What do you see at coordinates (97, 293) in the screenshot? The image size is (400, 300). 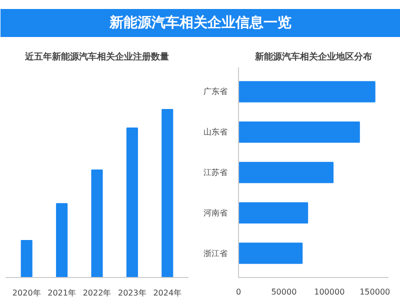 I see `x-tick-label: 2022年` at bounding box center [97, 293].